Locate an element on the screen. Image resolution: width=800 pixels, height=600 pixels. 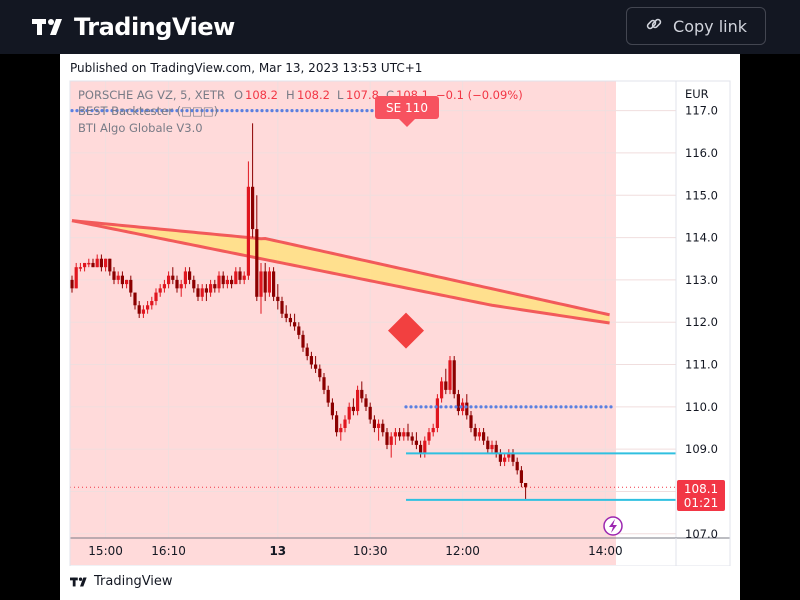
svg-text: L is located at coordinates (340, 95).